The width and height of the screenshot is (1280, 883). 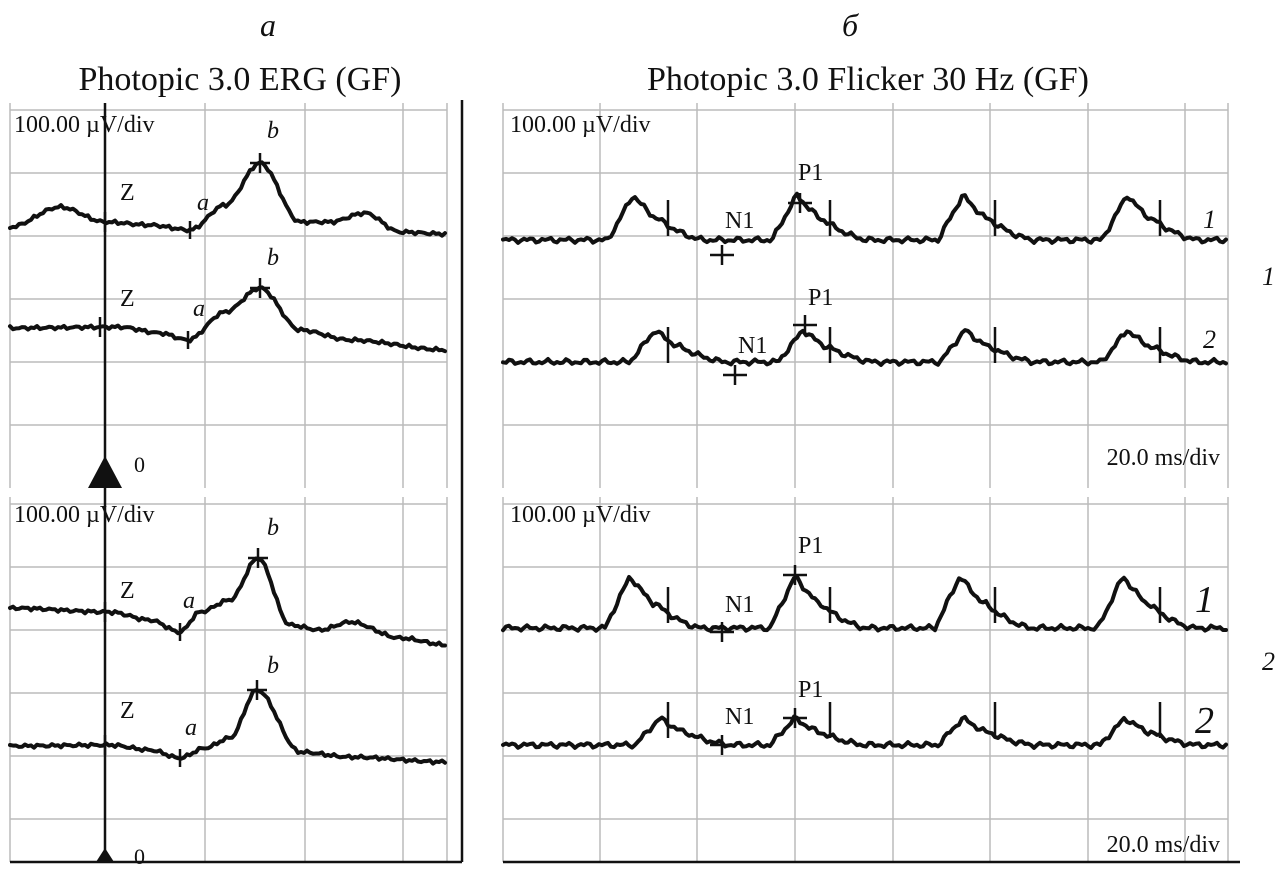 What do you see at coordinates (868, 79) in the screenshot?
I see `panel-title: Photopic 3.0 Flicker 30 Hz (GF)` at bounding box center [868, 79].